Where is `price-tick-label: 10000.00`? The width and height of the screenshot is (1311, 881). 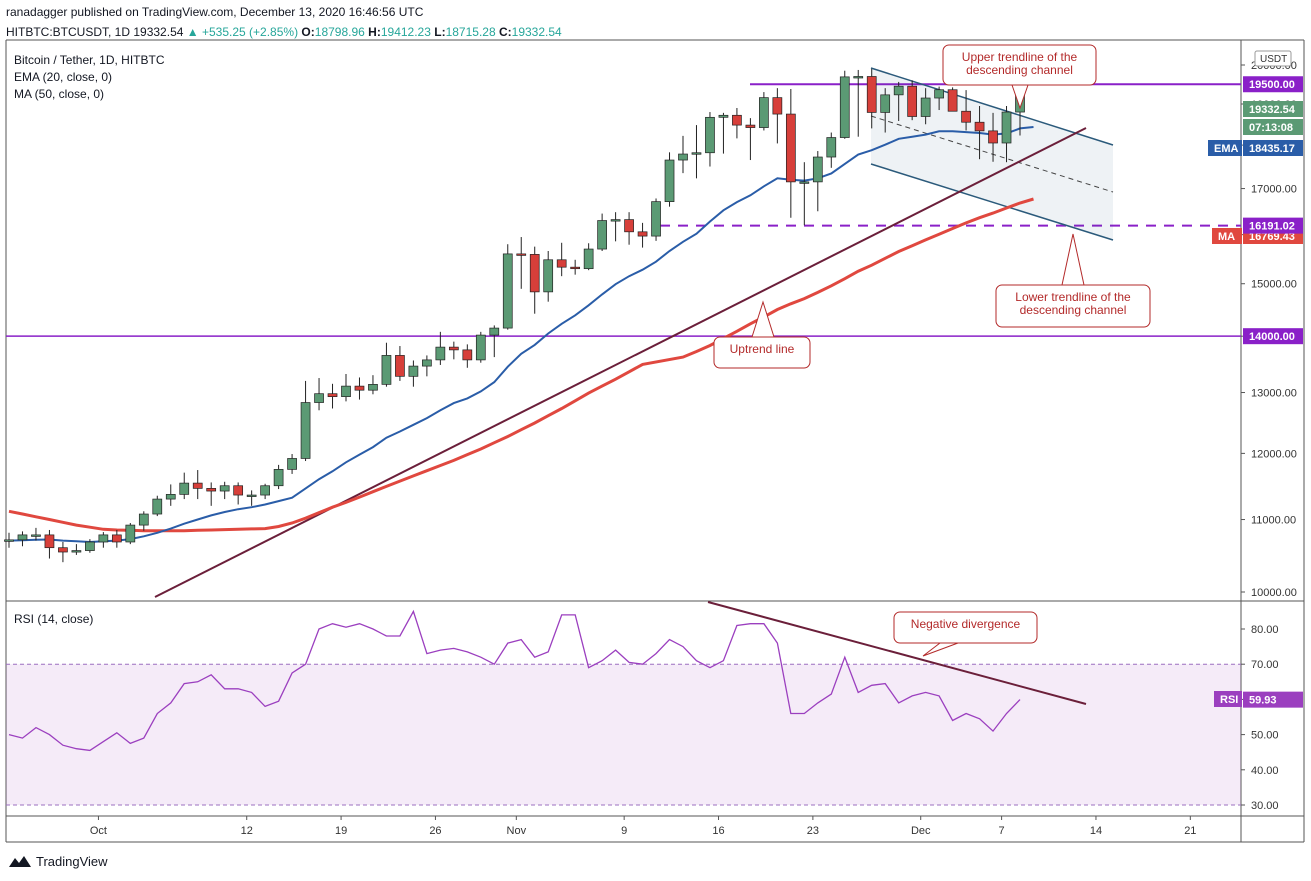
price-tick-label: 10000.00 is located at coordinates (1274, 593).